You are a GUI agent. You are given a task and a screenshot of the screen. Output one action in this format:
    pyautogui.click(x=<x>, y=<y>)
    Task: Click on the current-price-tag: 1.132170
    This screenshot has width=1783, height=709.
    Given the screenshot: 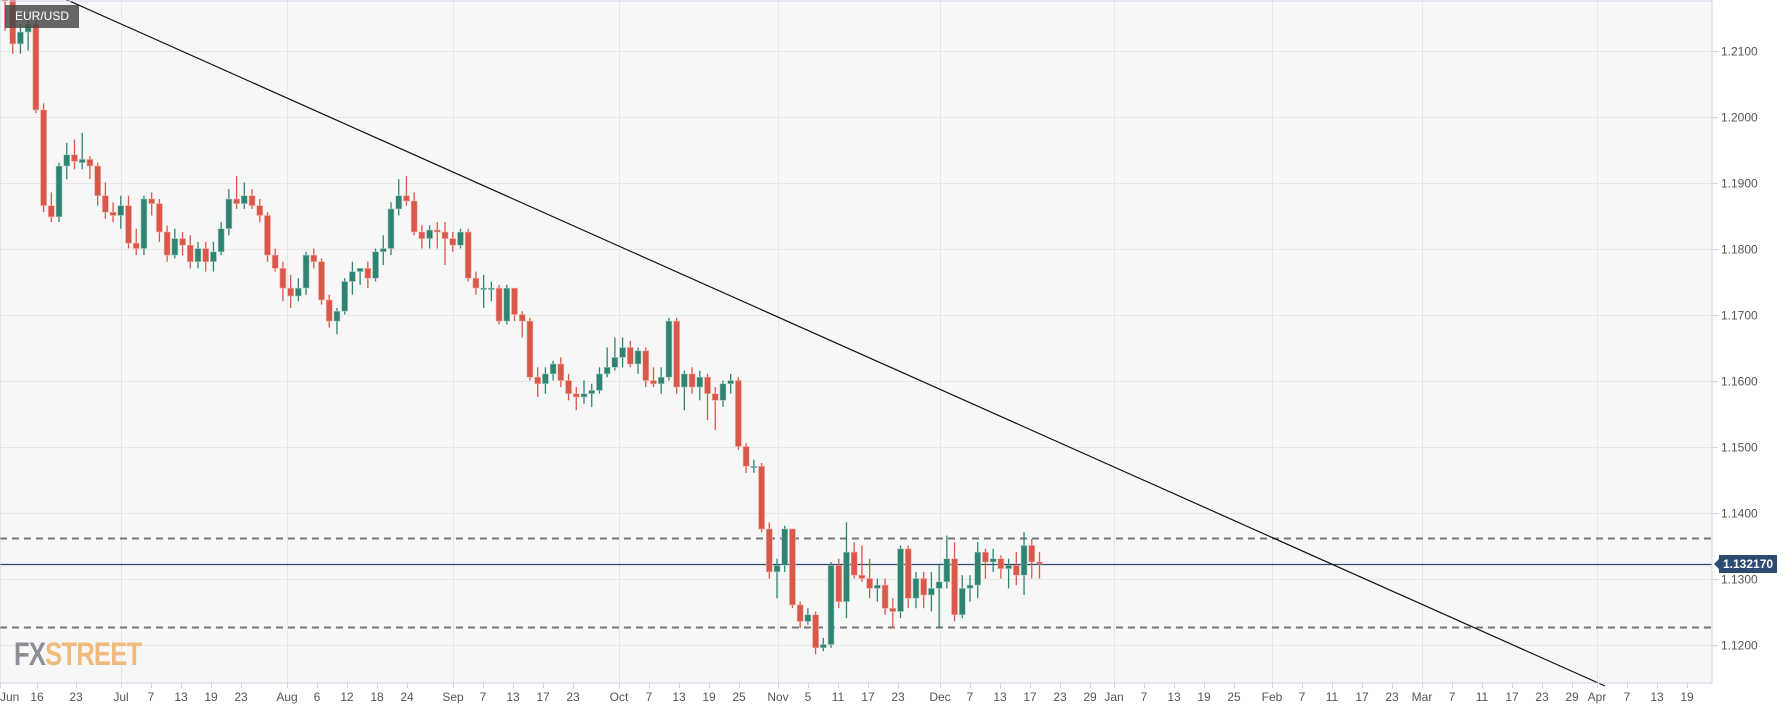 What is the action you would take?
    pyautogui.click(x=1745, y=564)
    